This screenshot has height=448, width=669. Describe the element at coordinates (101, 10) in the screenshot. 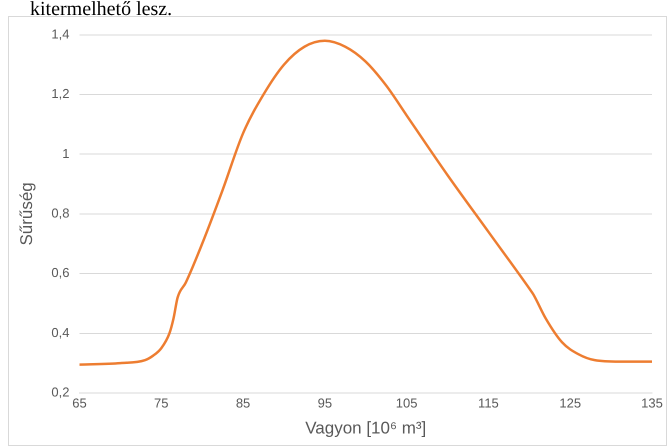

I see `text: kitermelhető lesz.` at that location.